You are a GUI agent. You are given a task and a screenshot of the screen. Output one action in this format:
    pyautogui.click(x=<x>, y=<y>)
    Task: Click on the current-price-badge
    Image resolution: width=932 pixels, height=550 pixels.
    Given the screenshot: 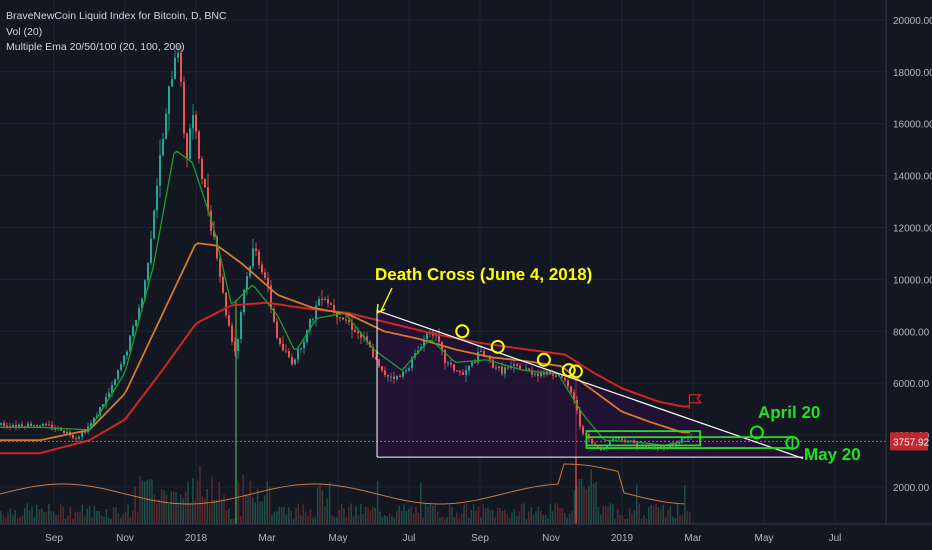 What is the action you would take?
    pyautogui.click(x=909, y=441)
    